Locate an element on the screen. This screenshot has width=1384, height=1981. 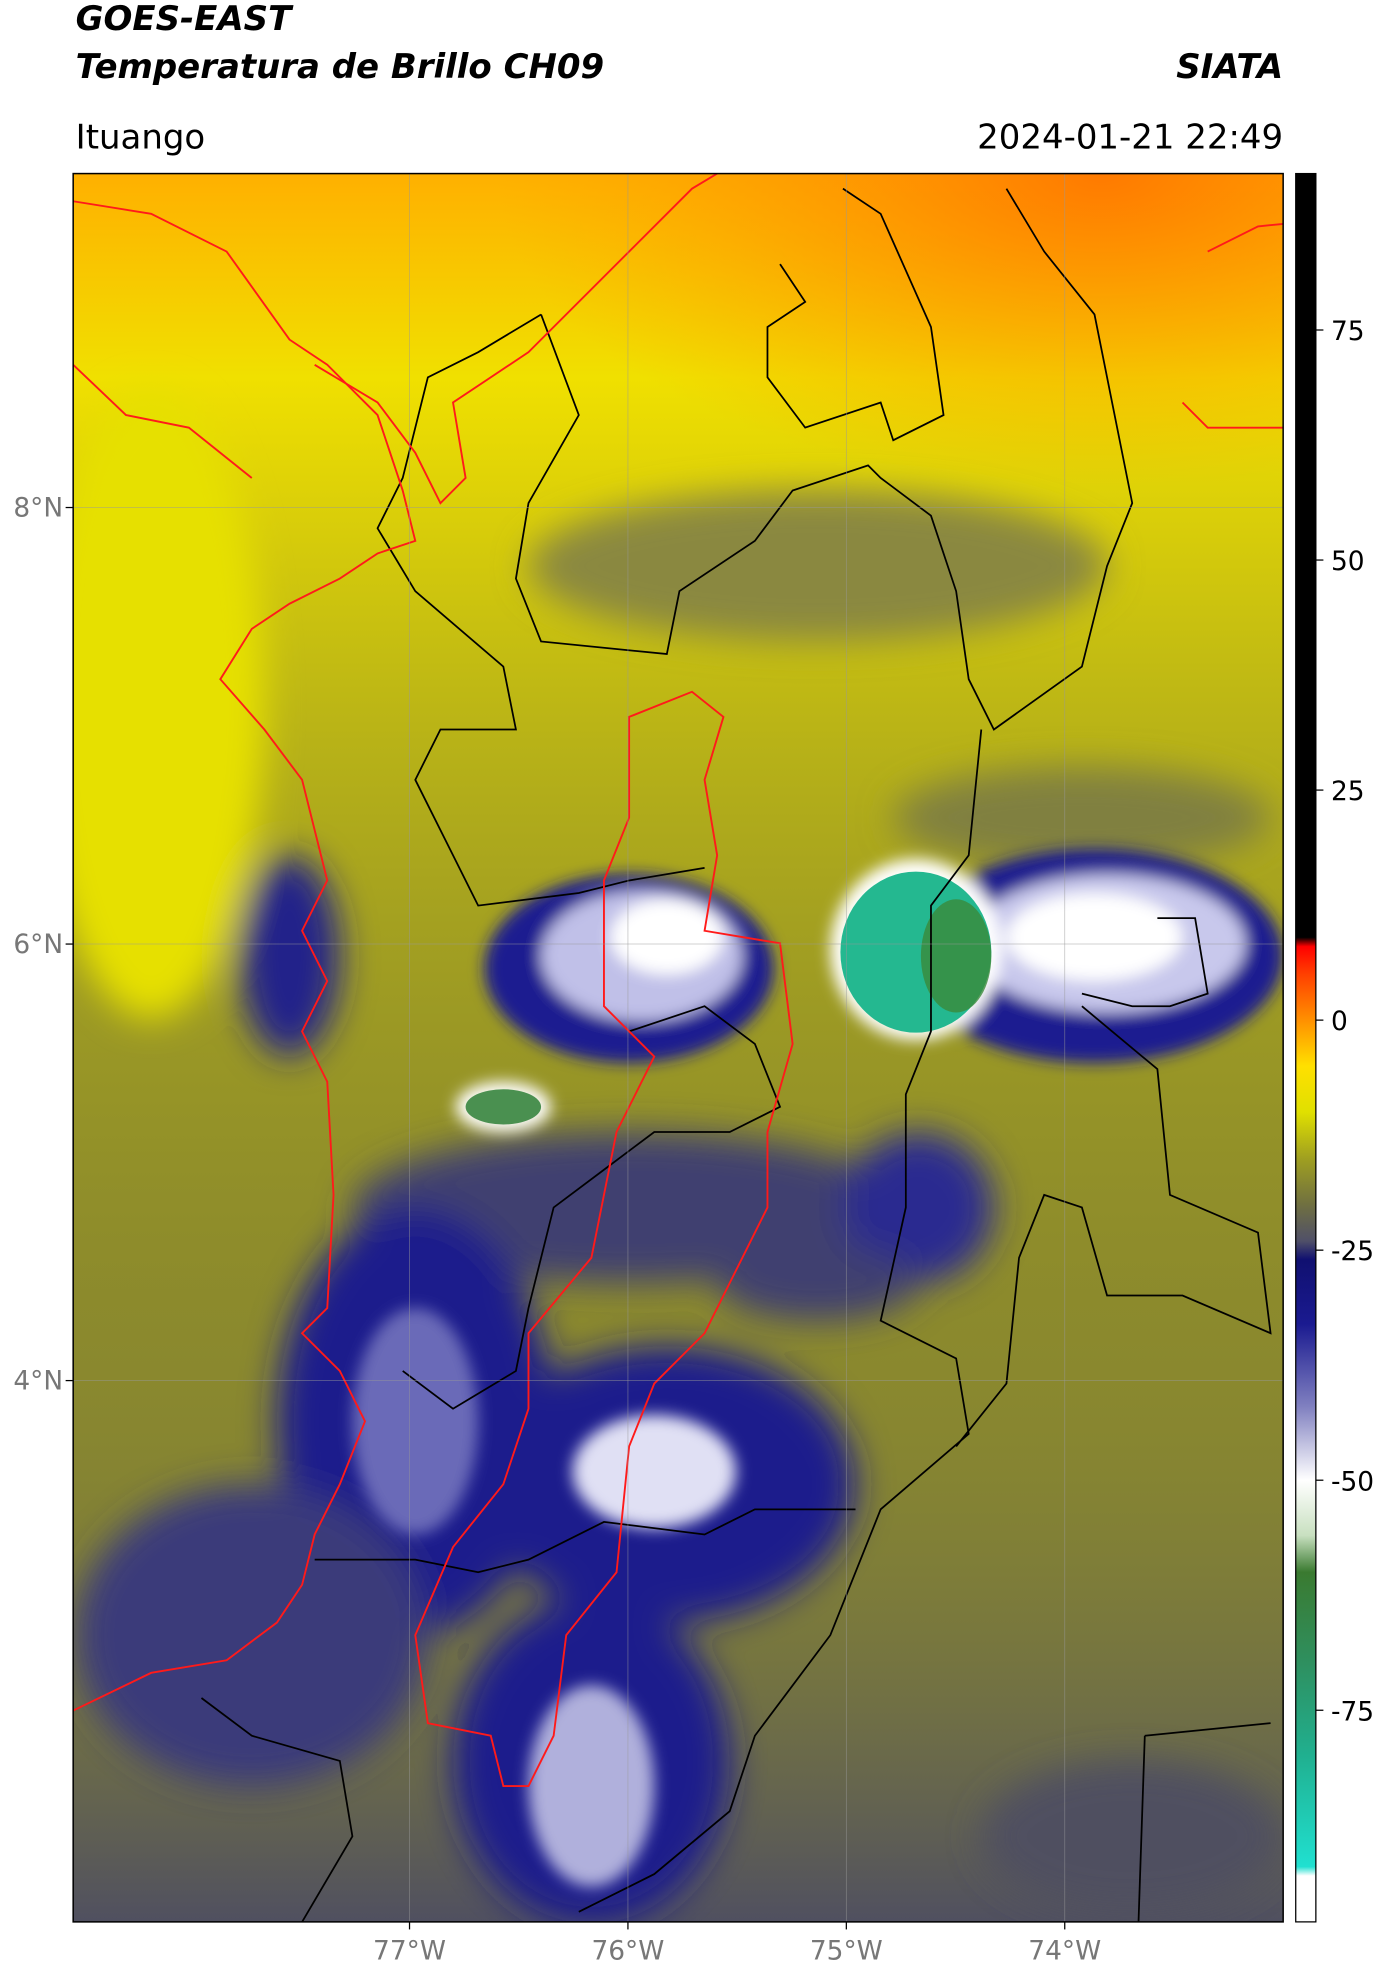
colorbar-tick-label: 0 is located at coordinates (1339, 1021).